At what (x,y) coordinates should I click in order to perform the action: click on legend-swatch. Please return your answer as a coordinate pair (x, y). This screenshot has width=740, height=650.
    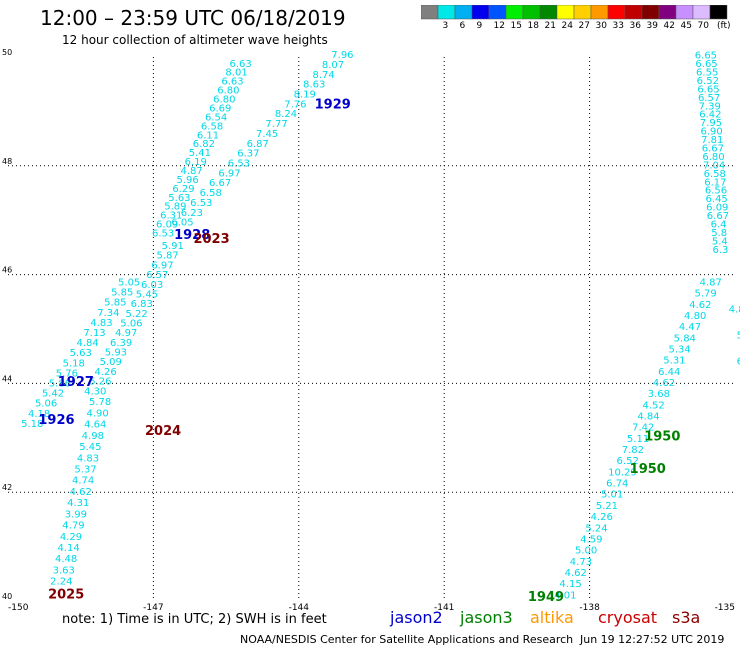
    Looking at the image, I should click on (718, 12).